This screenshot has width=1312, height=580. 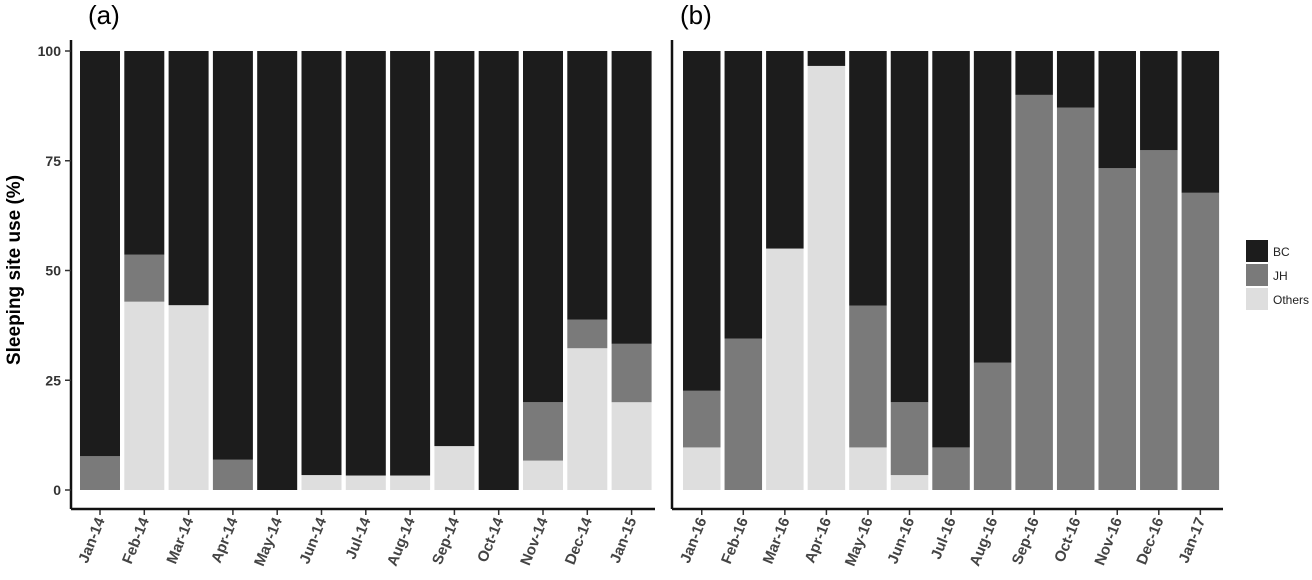 I want to click on panel-label: (b), so click(x=696, y=15).